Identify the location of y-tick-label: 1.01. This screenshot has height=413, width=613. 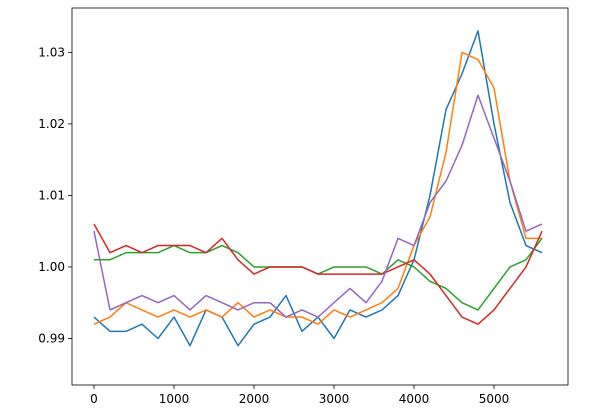
(51, 195).